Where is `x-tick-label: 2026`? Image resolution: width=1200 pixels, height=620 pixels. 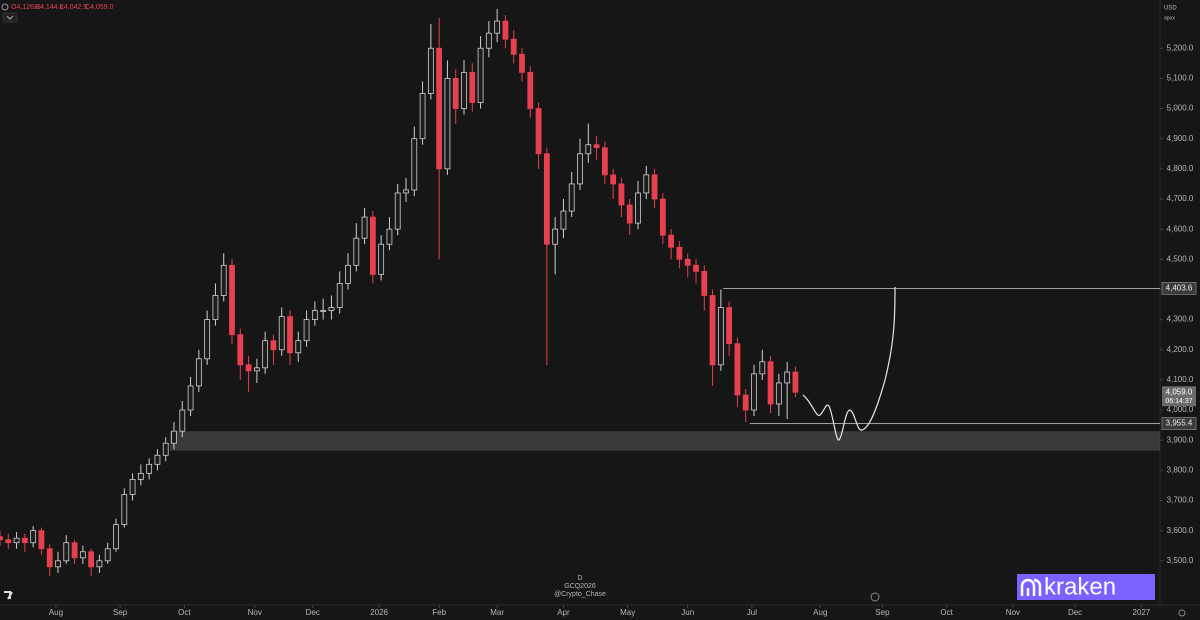 x-tick-label: 2026 is located at coordinates (379, 612).